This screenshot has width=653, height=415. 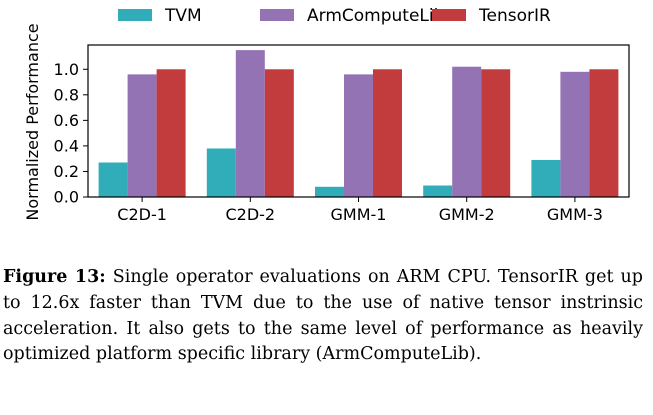 I want to click on x-tick-label: GMM-2, so click(x=467, y=214).